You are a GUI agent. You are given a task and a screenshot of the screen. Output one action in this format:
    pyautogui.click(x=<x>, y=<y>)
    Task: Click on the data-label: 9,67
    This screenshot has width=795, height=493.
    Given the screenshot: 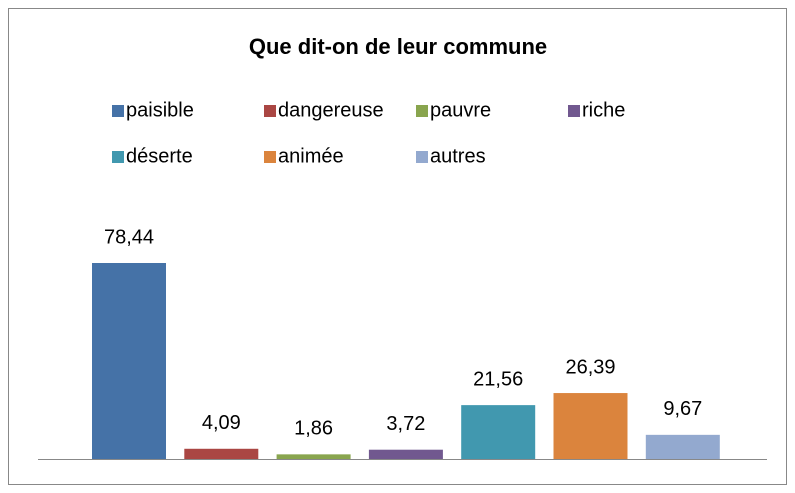 What is the action you would take?
    pyautogui.click(x=682, y=409)
    